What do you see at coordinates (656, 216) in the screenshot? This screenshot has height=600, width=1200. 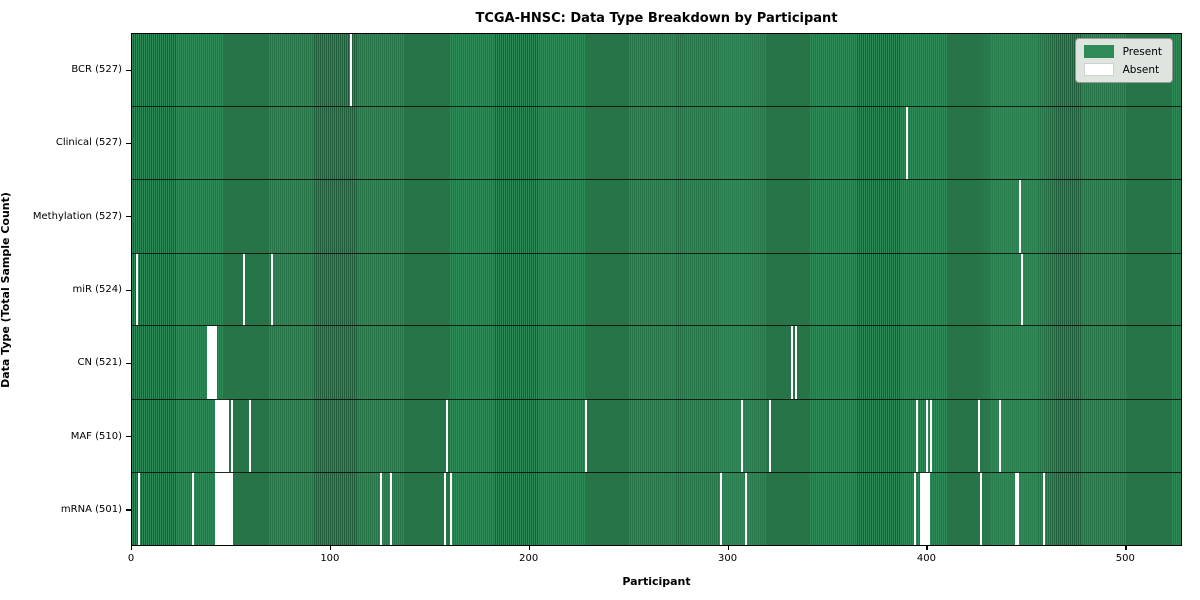 I see `heatmap-row-methylation` at bounding box center [656, 216].